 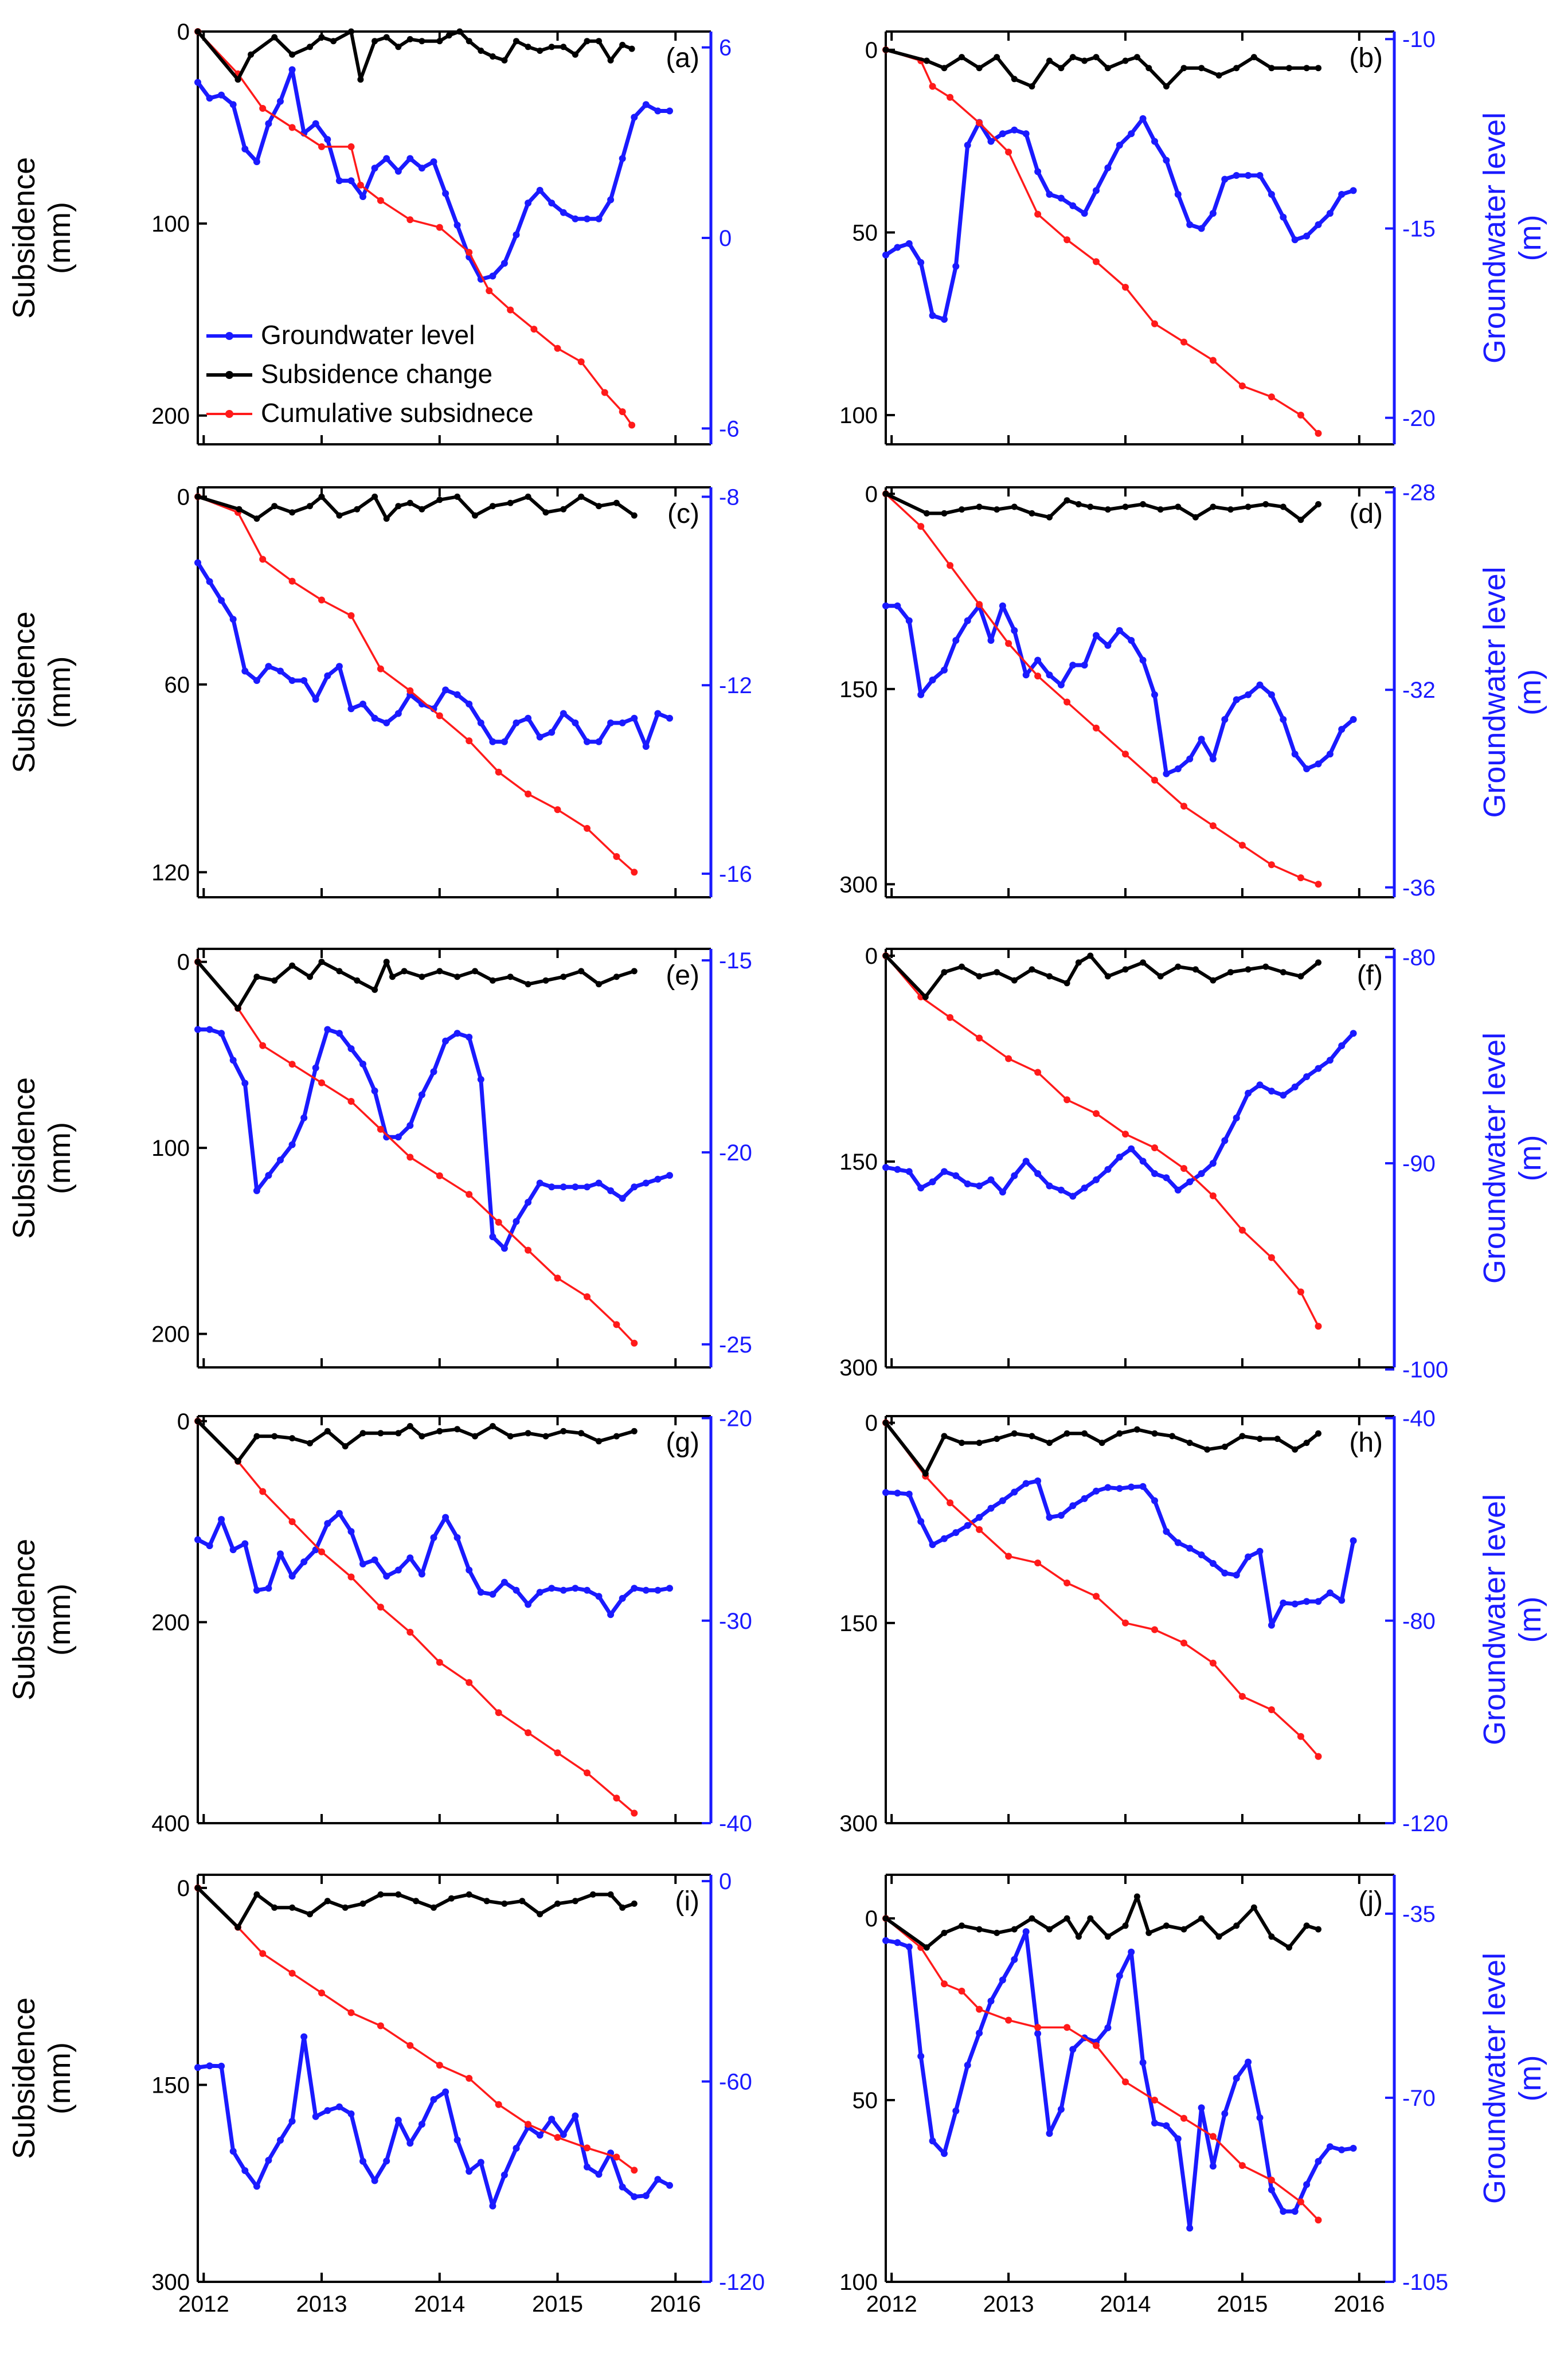 What do you see at coordinates (229, 336) in the screenshot?
I see `groundwater-legend-marker` at bounding box center [229, 336].